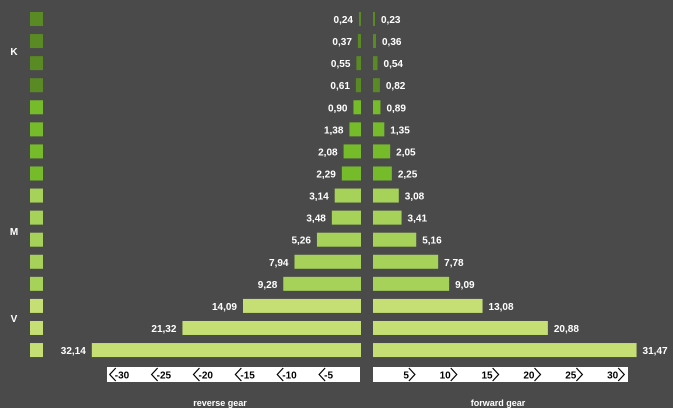  Describe the element at coordinates (613, 376) in the screenshot. I see `right-tick-label: 30` at that location.